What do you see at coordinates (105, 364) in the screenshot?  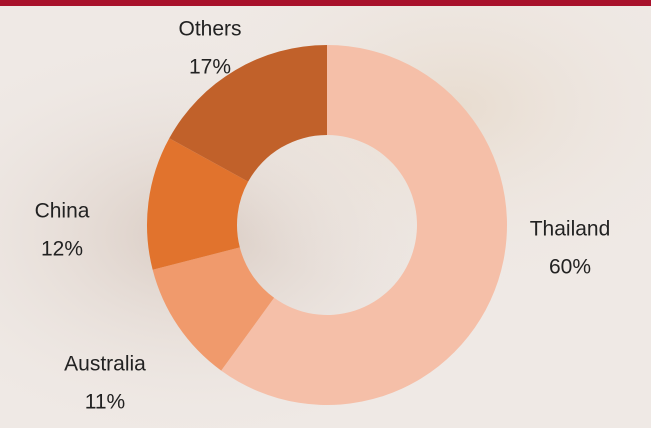 I see `slice-label: Australia` at bounding box center [105, 364].